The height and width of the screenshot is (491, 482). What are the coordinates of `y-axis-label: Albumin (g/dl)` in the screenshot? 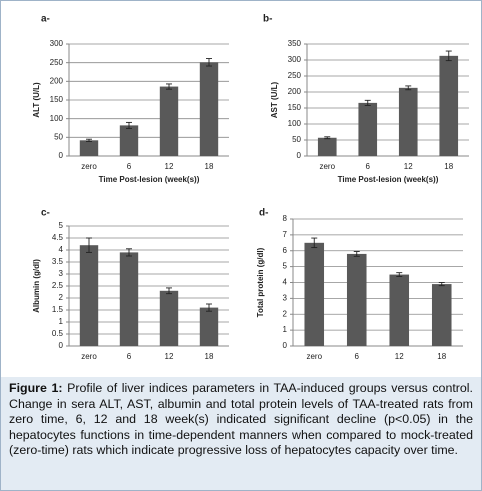 It's located at (36, 286).